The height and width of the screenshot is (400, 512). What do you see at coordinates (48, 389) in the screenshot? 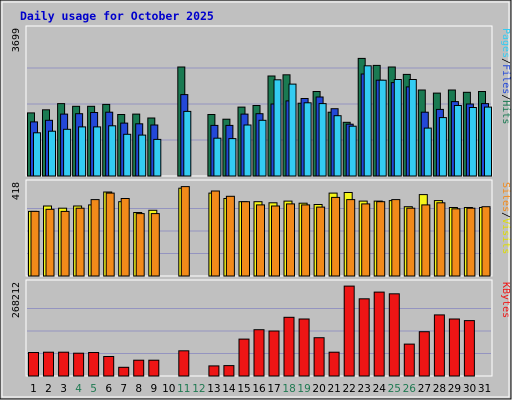
I see `x-tick-label: 2` at bounding box center [48, 389].